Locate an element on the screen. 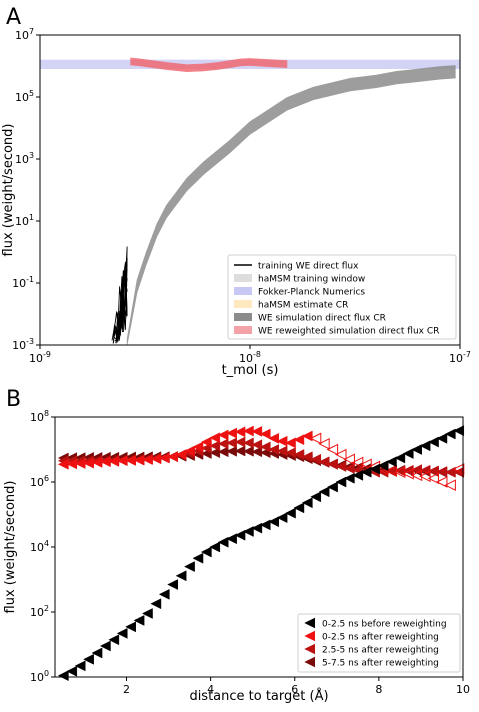 This screenshot has width=479, height=712. legend-label: 0-2.5 ns after reweighting is located at coordinates (380, 638).